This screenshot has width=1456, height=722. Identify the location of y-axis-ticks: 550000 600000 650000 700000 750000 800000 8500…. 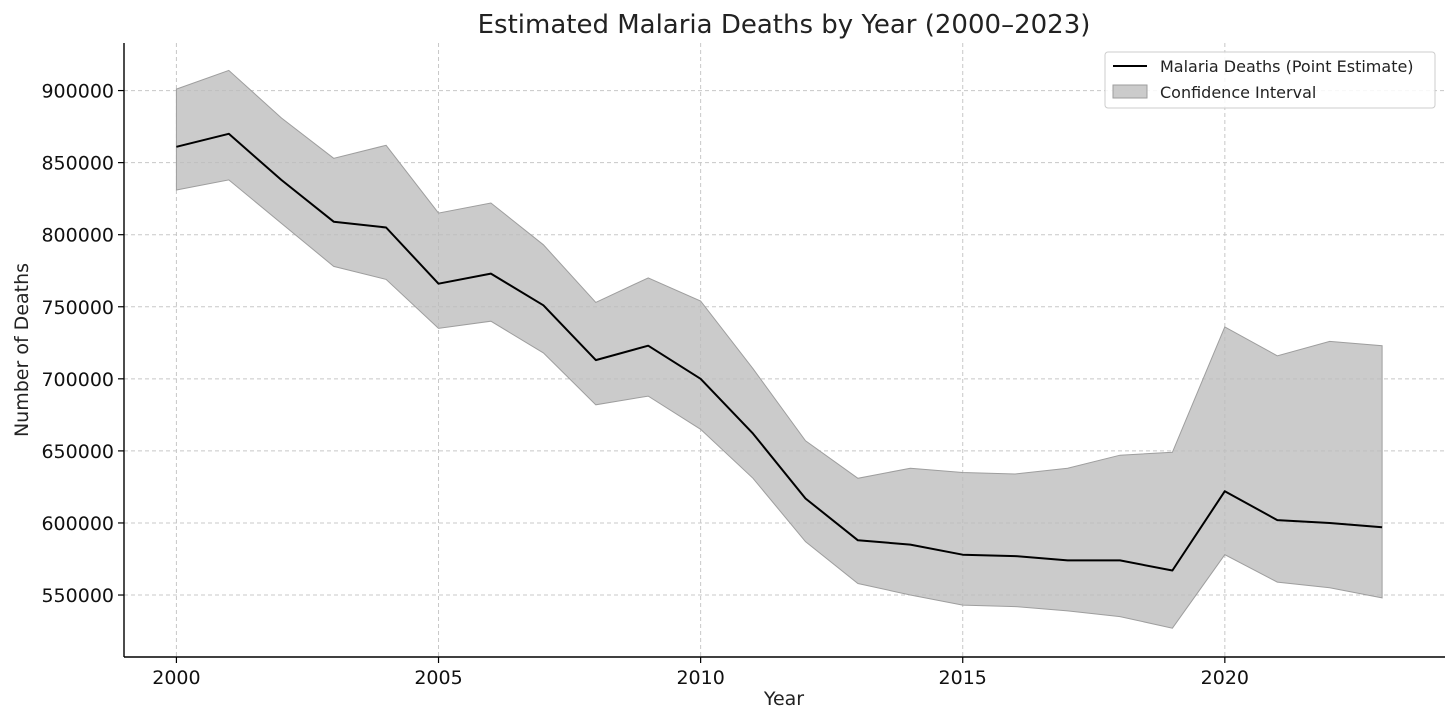
(82, 344).